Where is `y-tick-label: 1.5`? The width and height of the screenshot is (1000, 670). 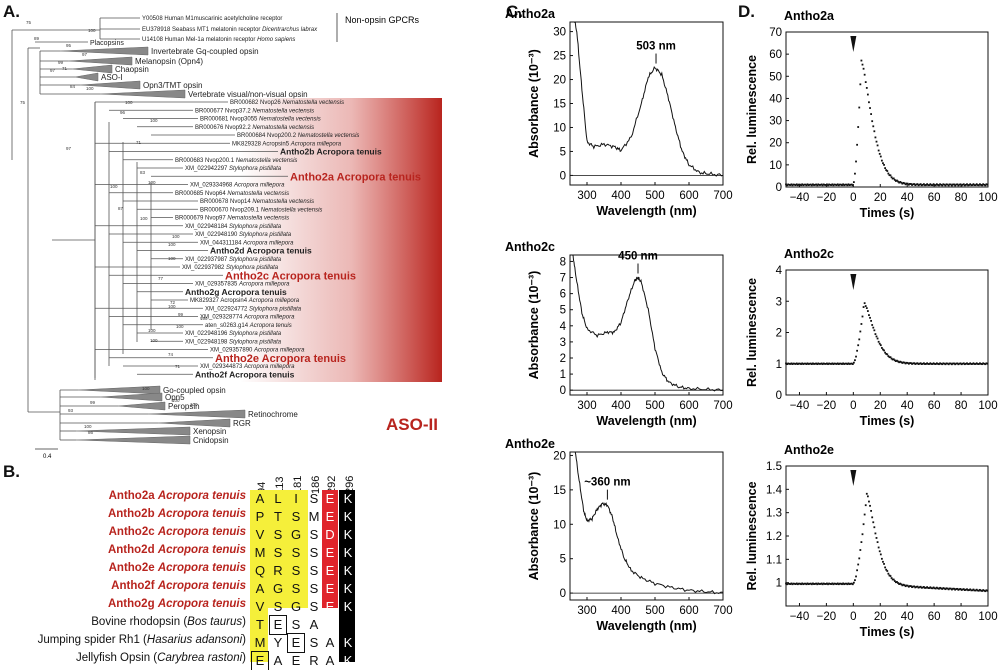 y-tick-label: 1.5 is located at coordinates (774, 467).